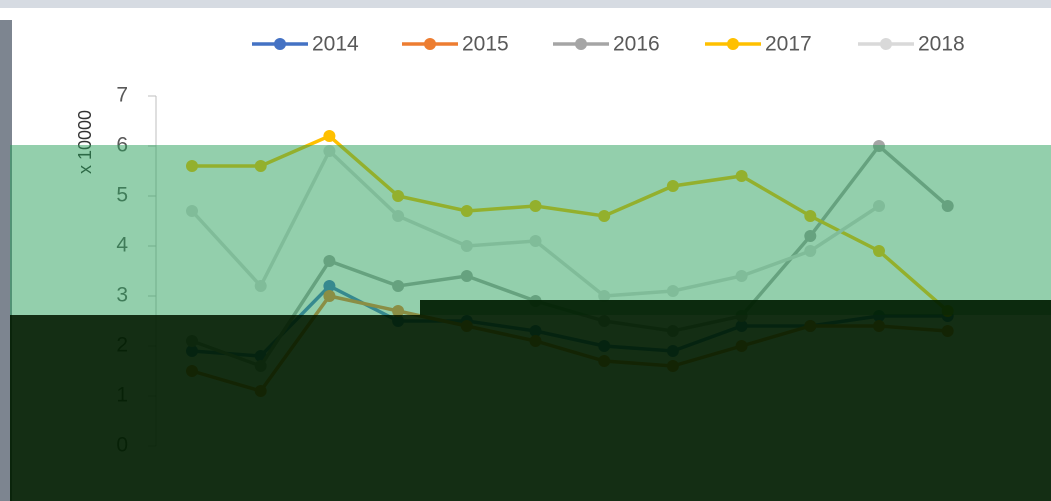 This screenshot has height=501, width=1051. Describe the element at coordinates (335, 44) in the screenshot. I see `legend-label: 2014` at that location.